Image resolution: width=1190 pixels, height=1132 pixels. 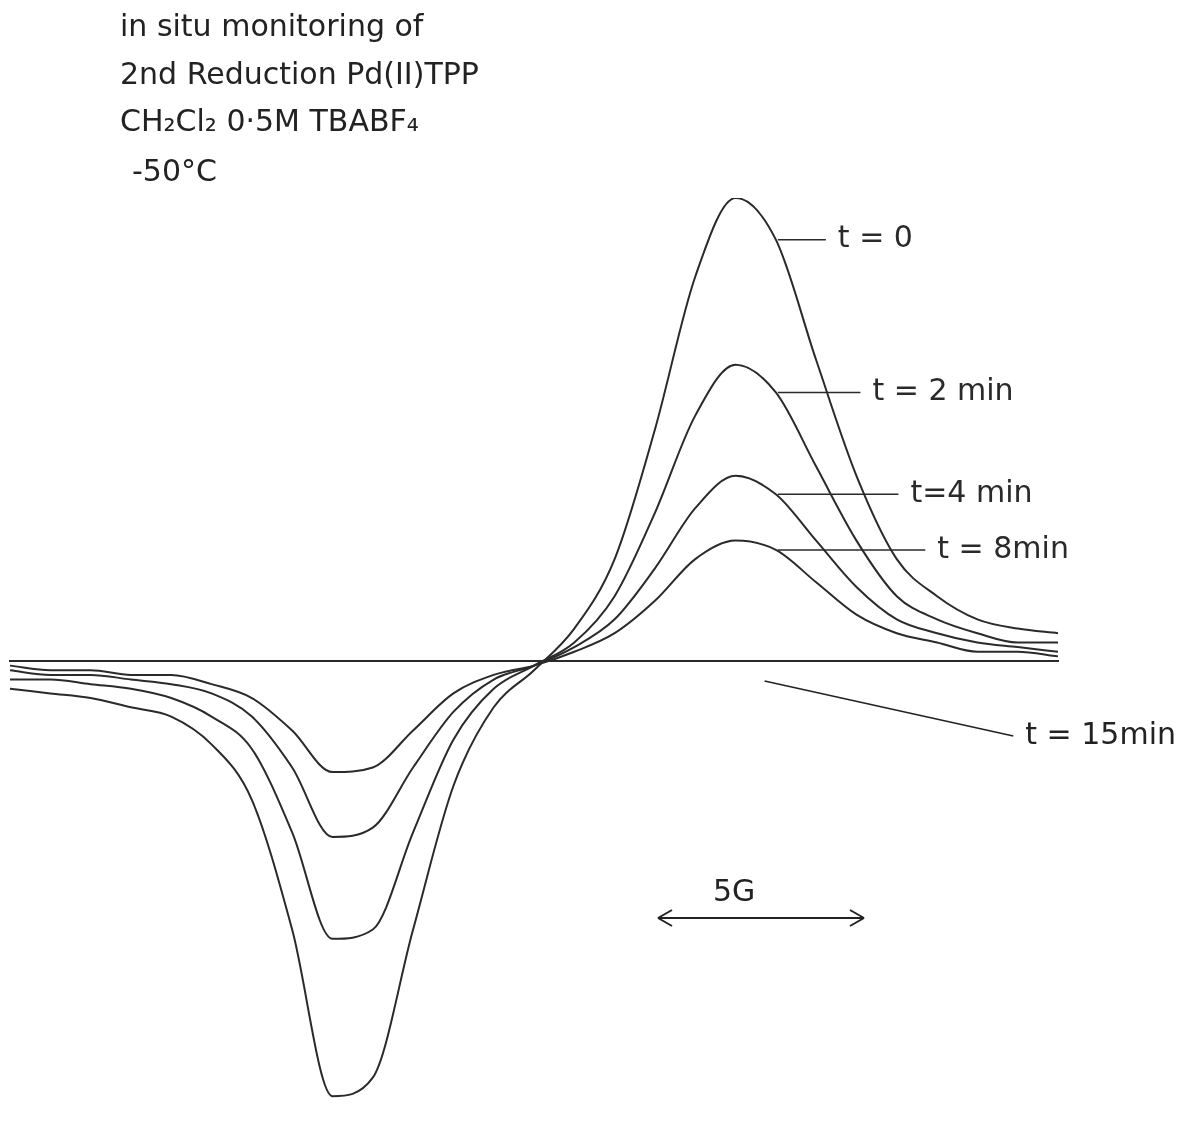 I want to click on text: -50°C, so click(x=174, y=170).